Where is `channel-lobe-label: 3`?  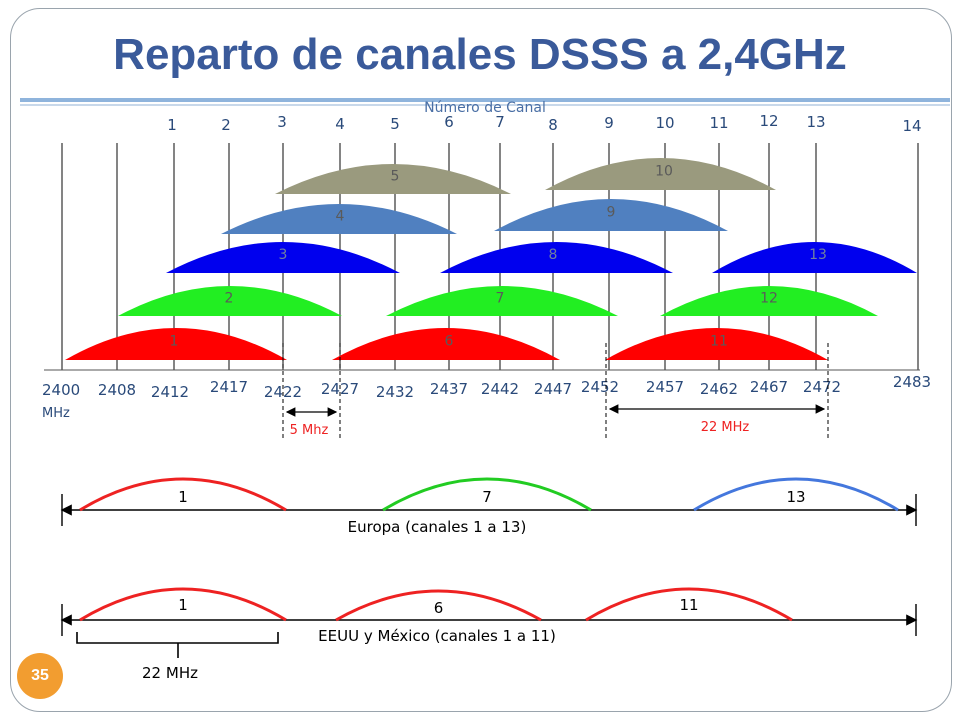
channel-lobe-label: 3 is located at coordinates (283, 255).